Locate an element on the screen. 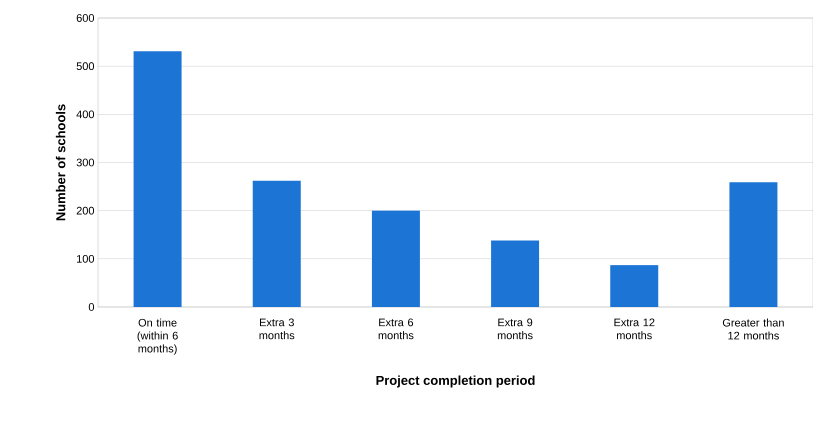 This screenshot has width=813, height=439. x-tick-label: Extra 9 months is located at coordinates (515, 329).